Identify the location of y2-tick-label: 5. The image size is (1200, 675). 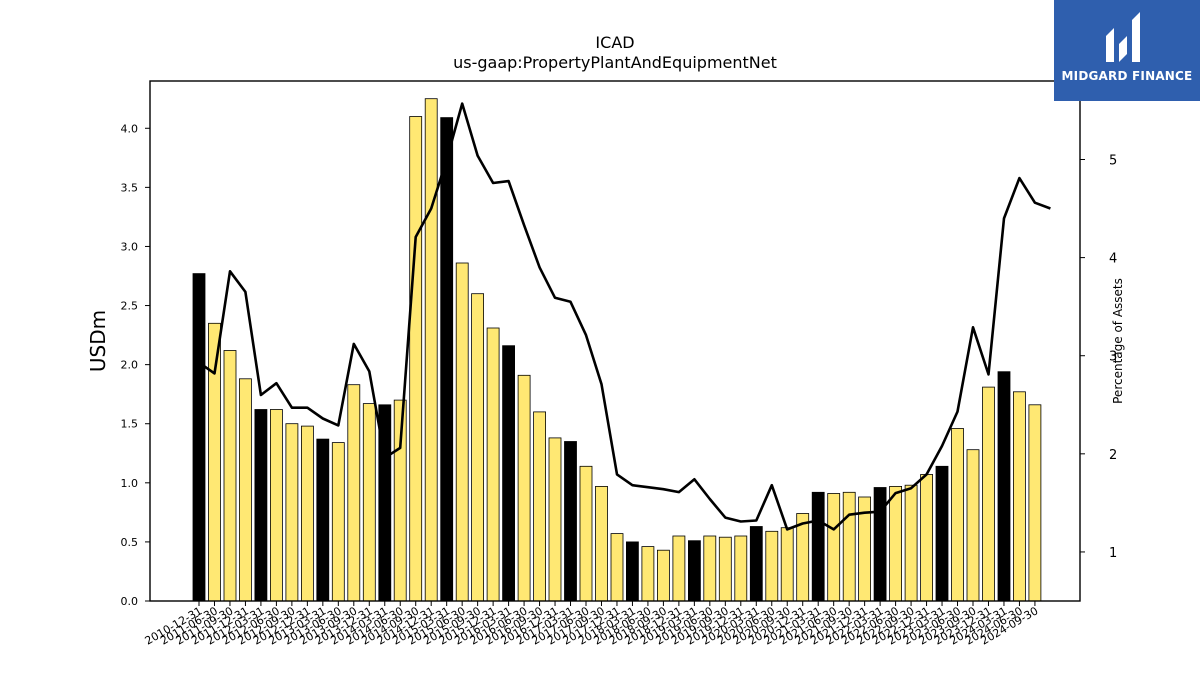
(1113, 160).